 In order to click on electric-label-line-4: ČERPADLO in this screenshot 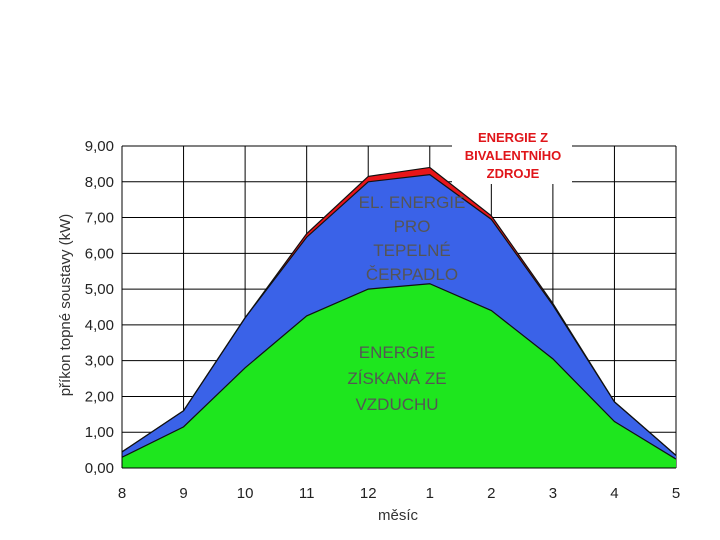, I will do `click(412, 274)`.